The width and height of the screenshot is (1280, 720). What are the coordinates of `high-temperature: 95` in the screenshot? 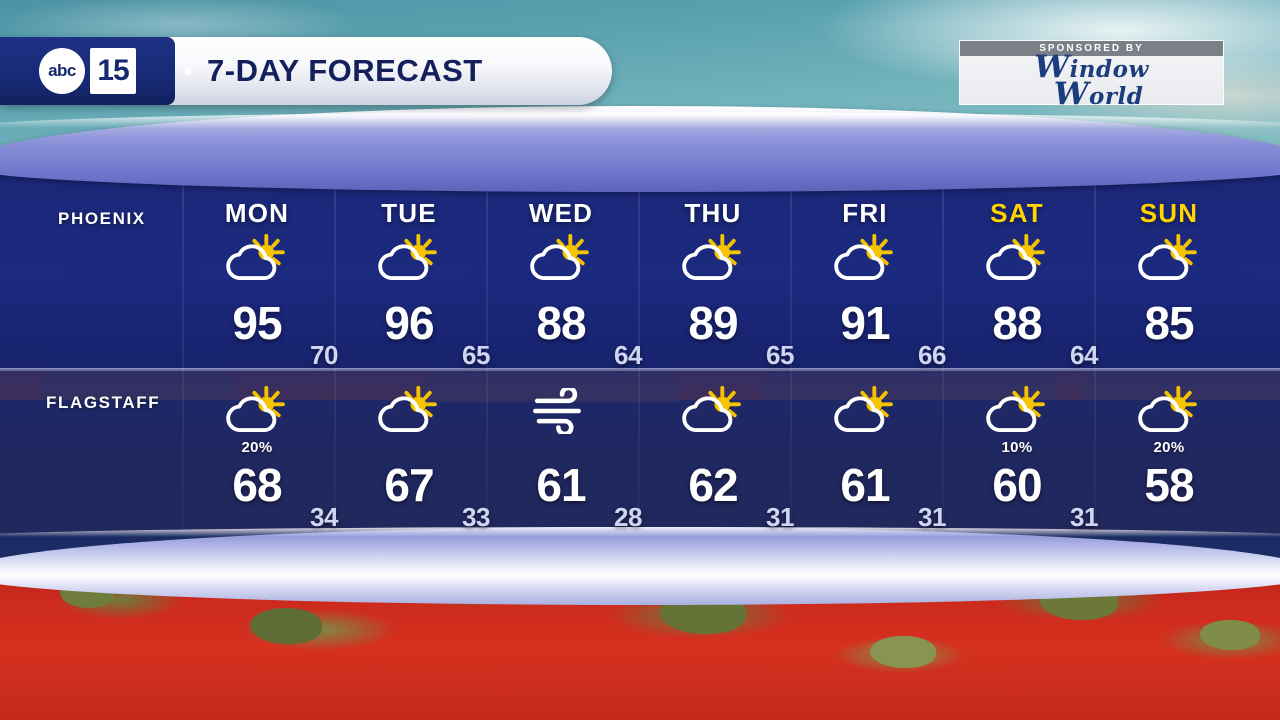 It's located at (257, 323).